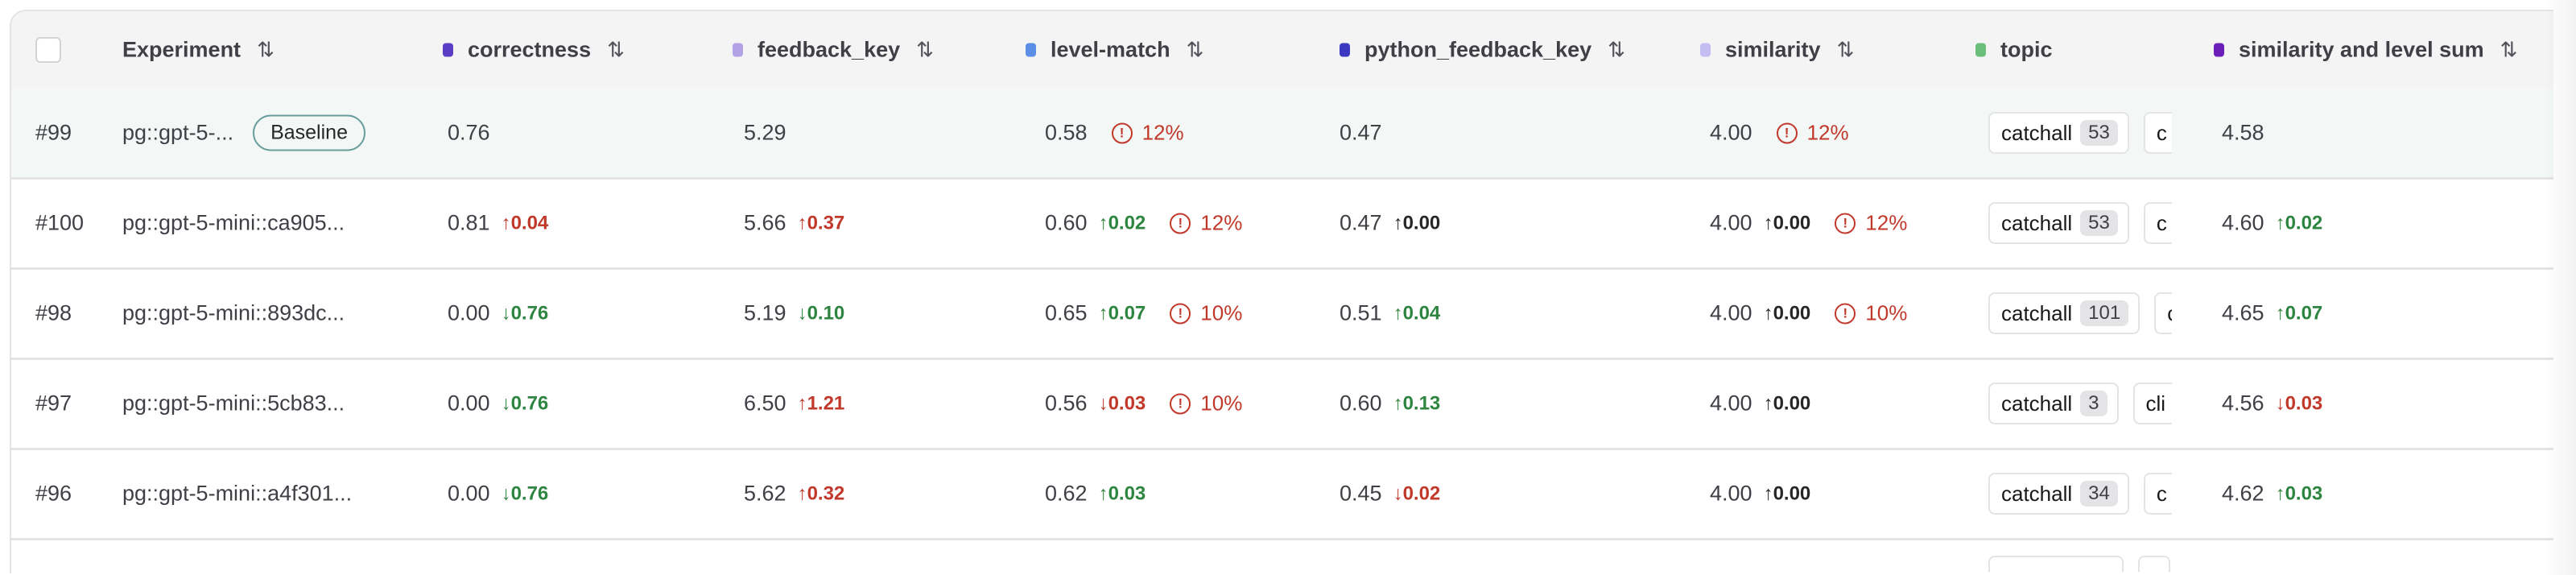  I want to click on metric-value: 4.62, so click(2243, 494).